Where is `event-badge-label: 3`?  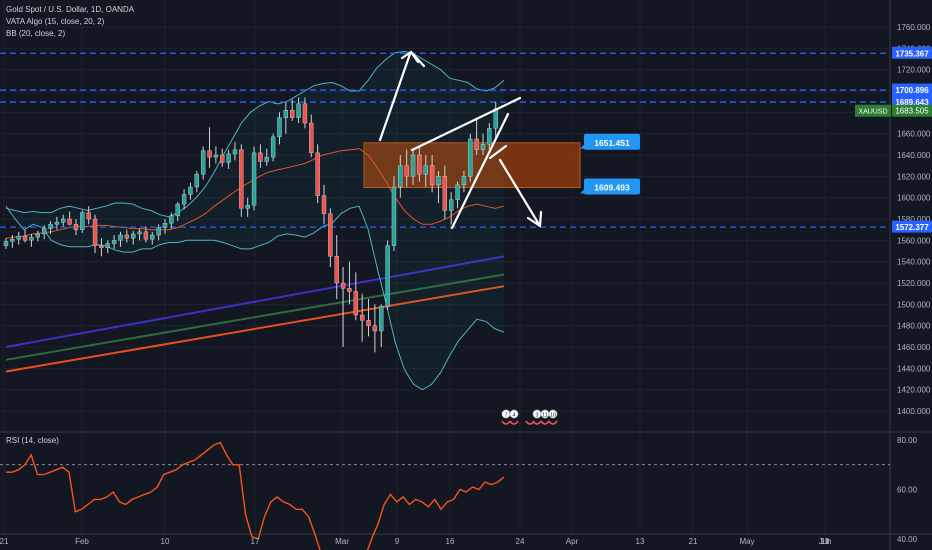 event-badge-label: 3 is located at coordinates (536, 416).